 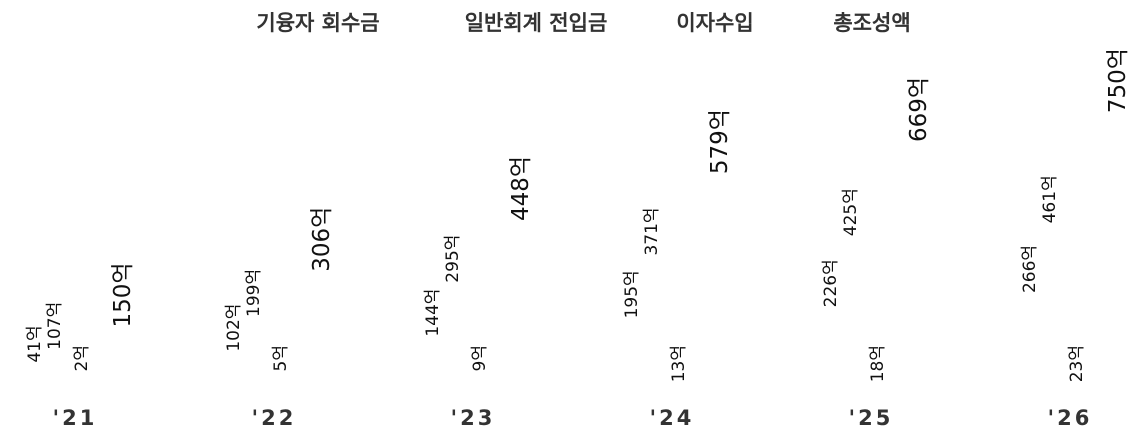 What do you see at coordinates (274, 418) in the screenshot?
I see `category-label-2: '22` at bounding box center [274, 418].